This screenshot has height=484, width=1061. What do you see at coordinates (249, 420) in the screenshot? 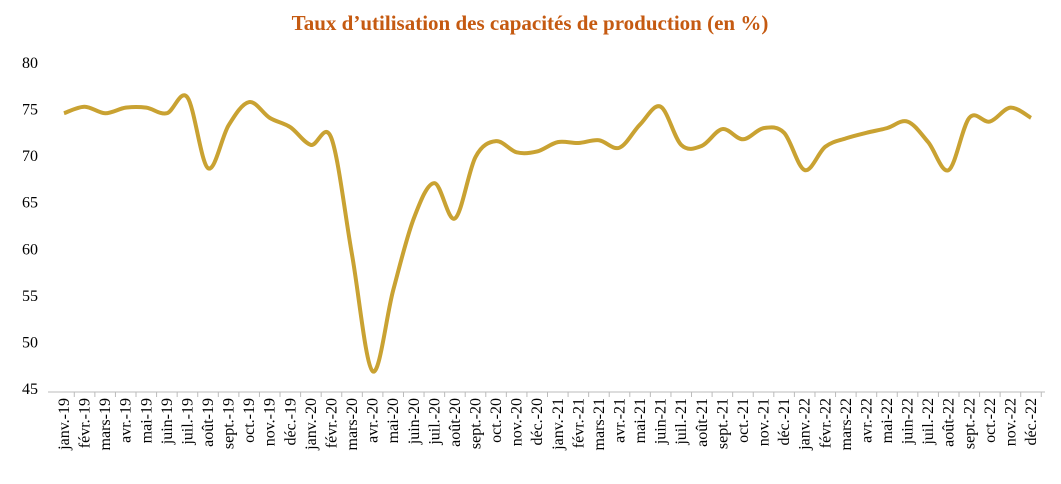
I see `x-tick-label: oct.-19` at bounding box center [249, 420].